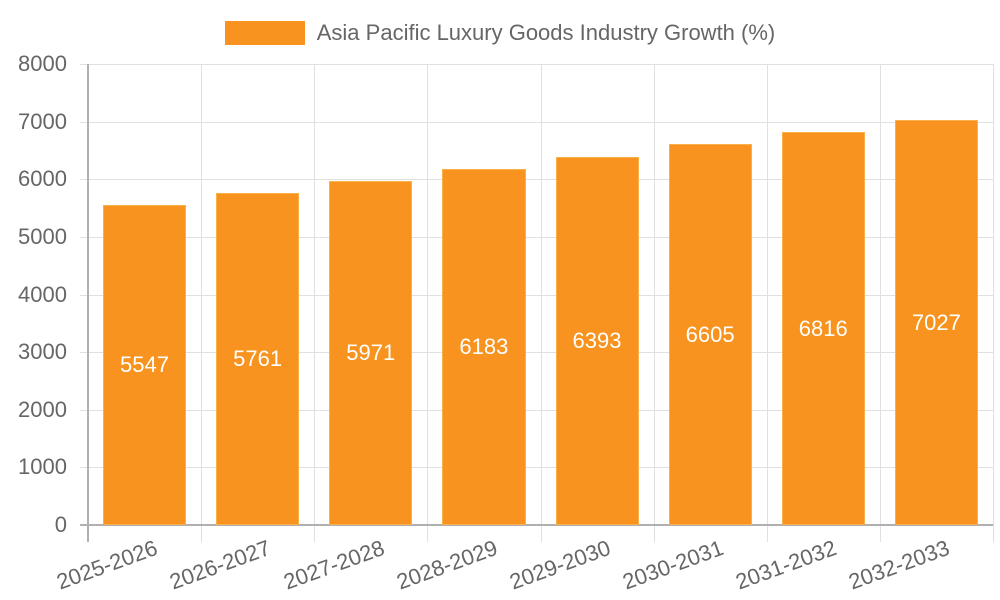  I want to click on x-tick-label: 2031-2032, so click(786, 565).